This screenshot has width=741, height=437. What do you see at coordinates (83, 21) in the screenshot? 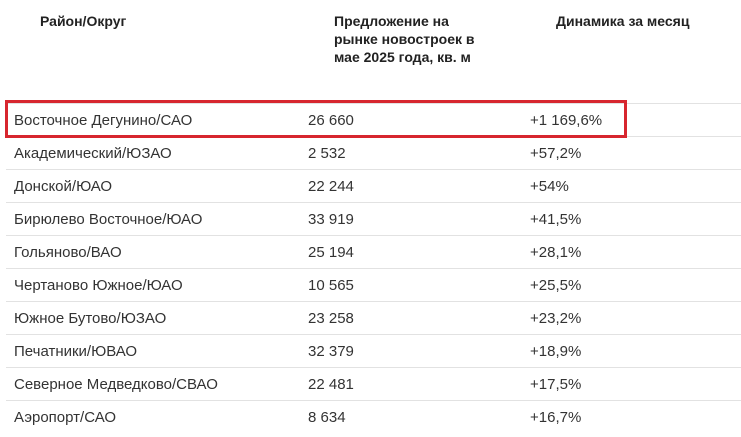
I see `header-district: Район/Округ` at bounding box center [83, 21].